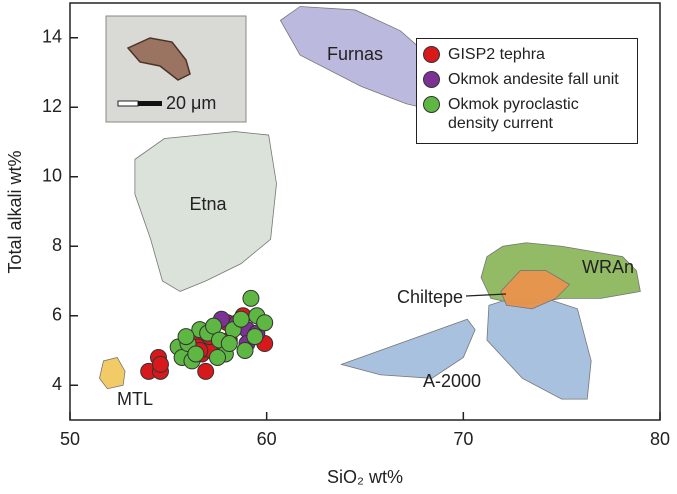  What do you see at coordinates (15, 211) in the screenshot?
I see `y-axis-label: Total alkali wt%` at bounding box center [15, 211].